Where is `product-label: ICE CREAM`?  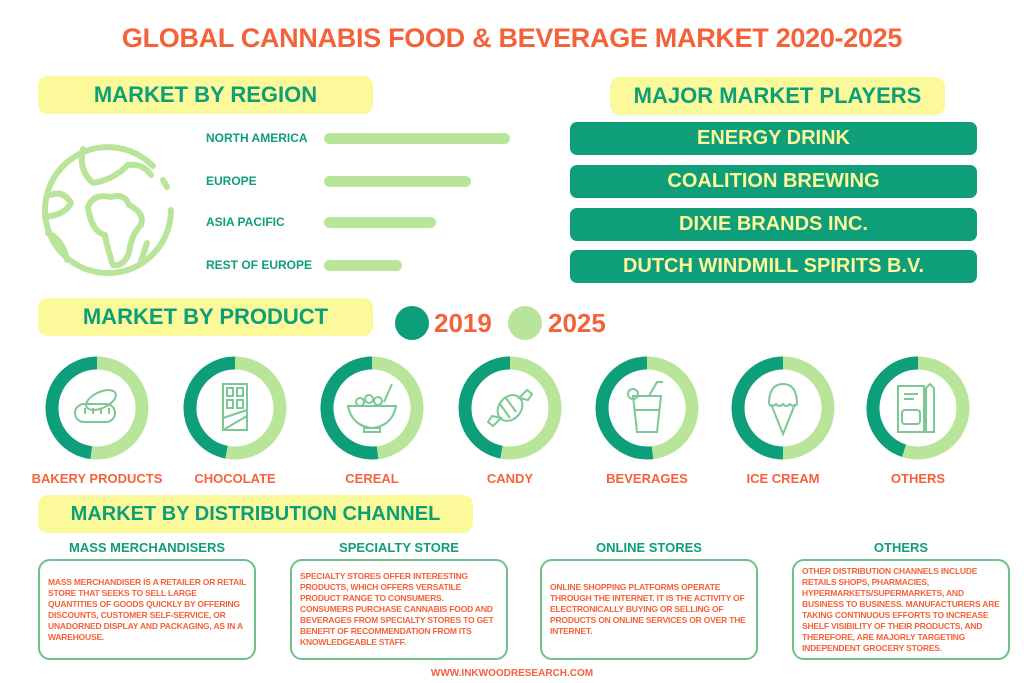
product-label: ICE CREAM is located at coordinates (783, 478).